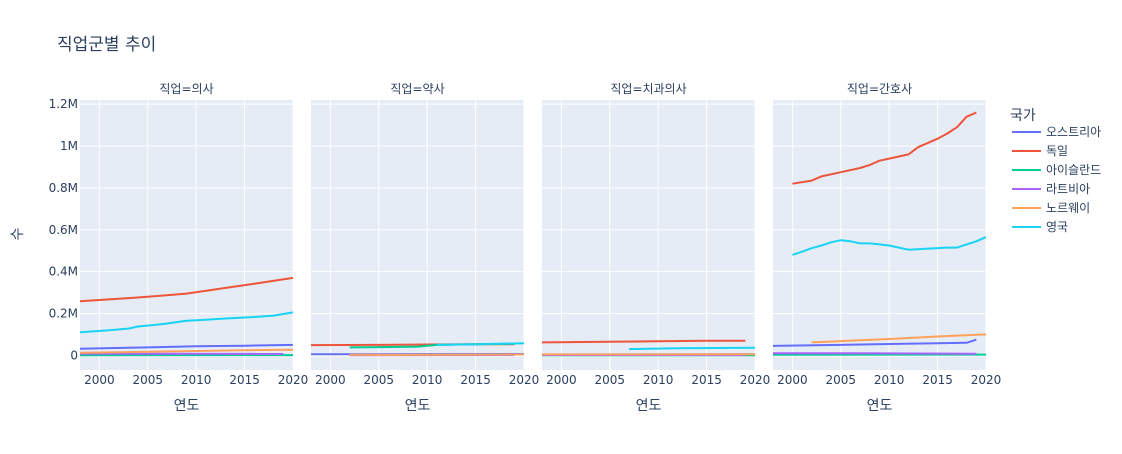 The width and height of the screenshot is (1122, 454). Describe the element at coordinates (648, 89) in the screenshot. I see `facet-label: 직업=치과의사` at that location.